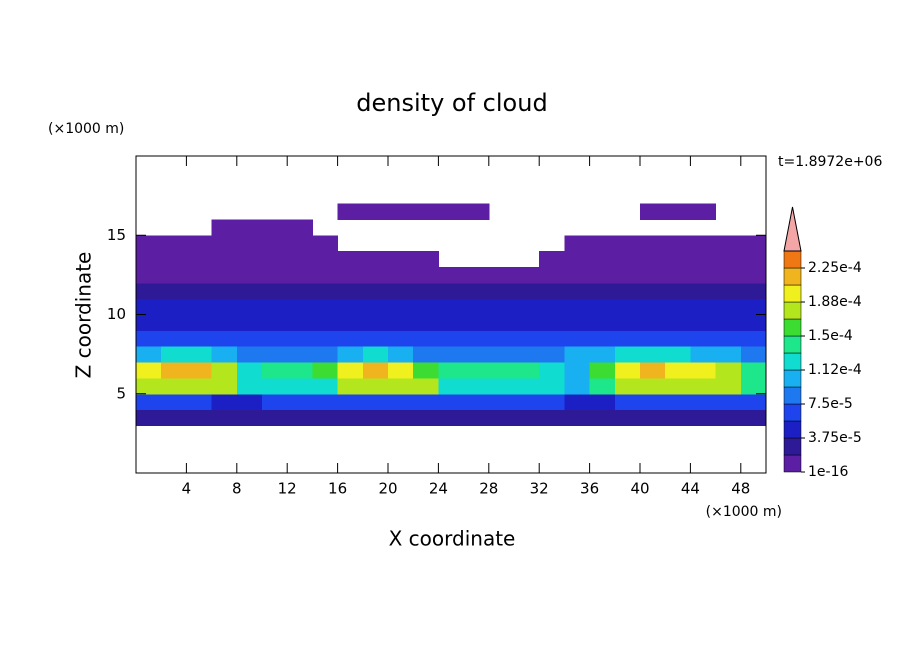  Describe the element at coordinates (835, 370) in the screenshot. I see `colorbar-label: 1.12e-4` at that location.